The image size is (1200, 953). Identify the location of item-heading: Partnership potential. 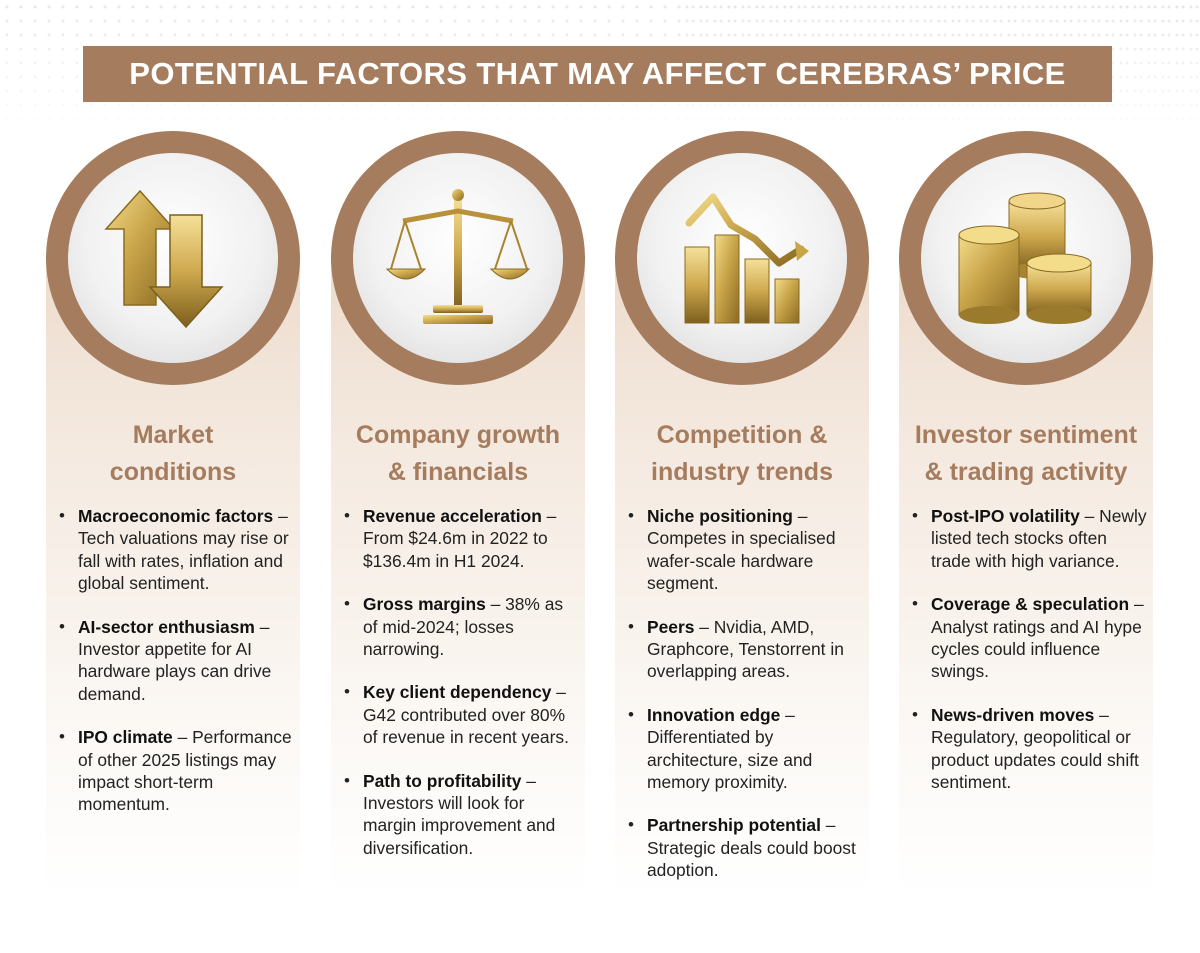
(734, 825).